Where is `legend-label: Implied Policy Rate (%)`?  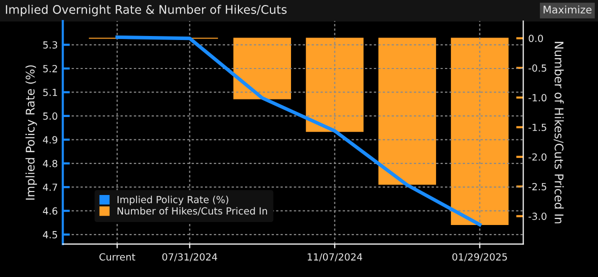 legend-label: Implied Policy Rate (%) is located at coordinates (173, 201).